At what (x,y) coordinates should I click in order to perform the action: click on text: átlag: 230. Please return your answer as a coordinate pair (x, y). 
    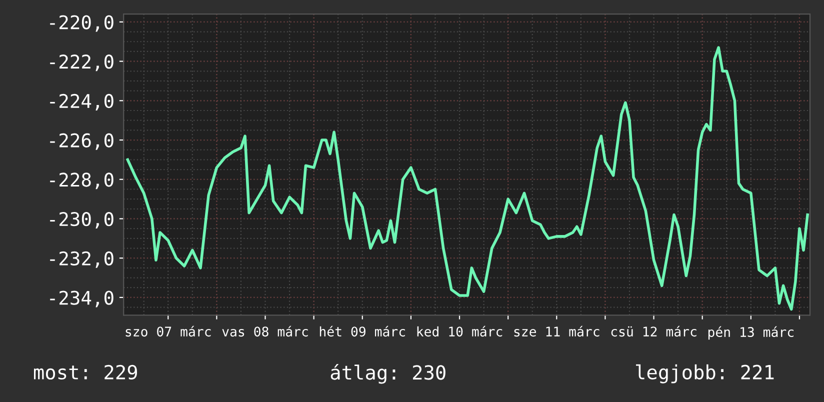
    Looking at the image, I should click on (388, 374).